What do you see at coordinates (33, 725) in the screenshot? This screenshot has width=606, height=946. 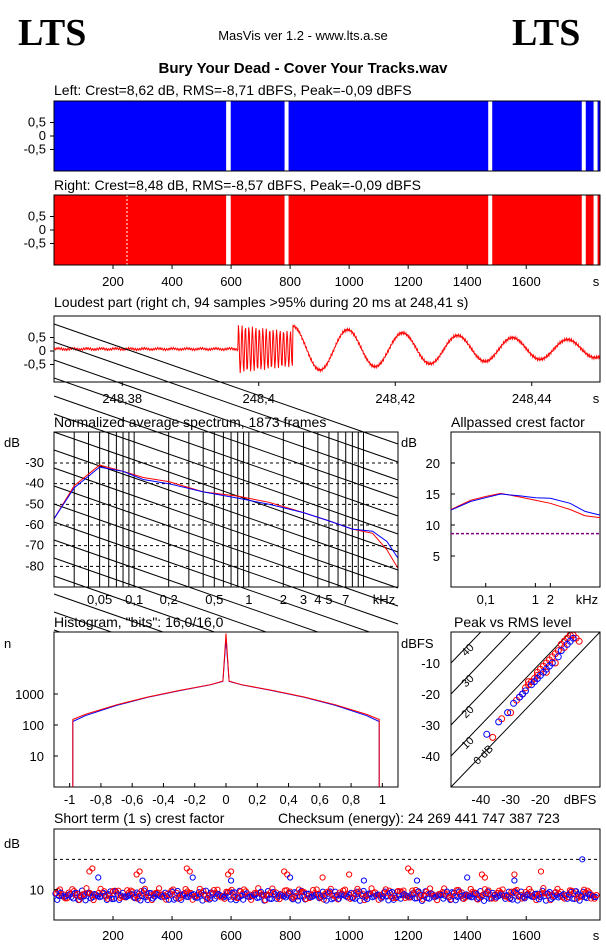 I see `y-tick-label-1: 100` at bounding box center [33, 725].